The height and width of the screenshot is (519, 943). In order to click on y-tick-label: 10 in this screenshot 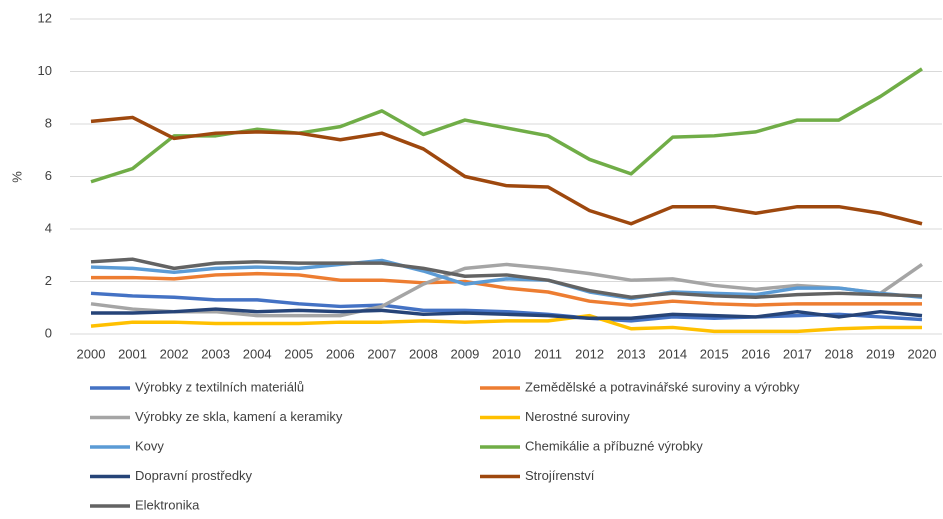, I will do `click(45, 70)`.